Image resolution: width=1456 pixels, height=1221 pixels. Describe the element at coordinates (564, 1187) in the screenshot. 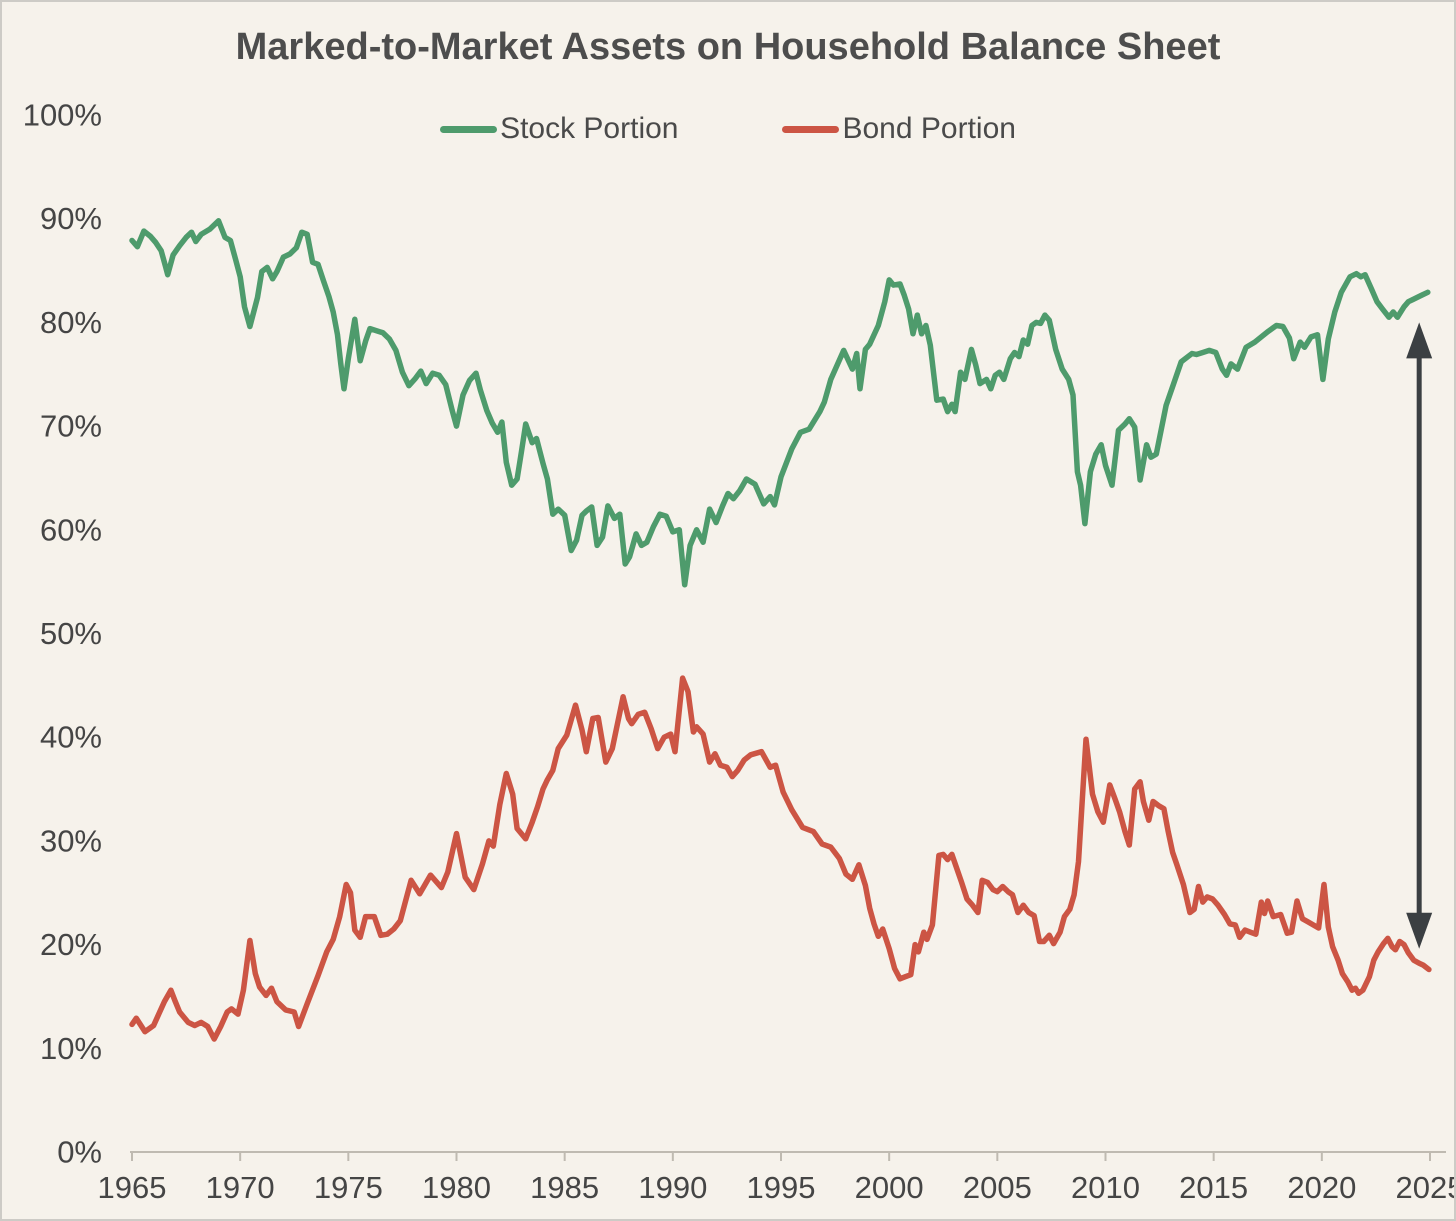

I see `x-axis-label: 1985` at that location.